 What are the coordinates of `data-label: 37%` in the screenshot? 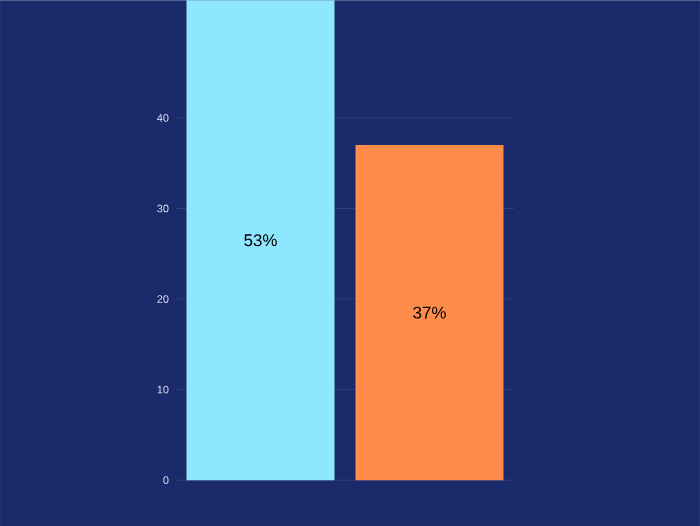 It's located at (429, 312).